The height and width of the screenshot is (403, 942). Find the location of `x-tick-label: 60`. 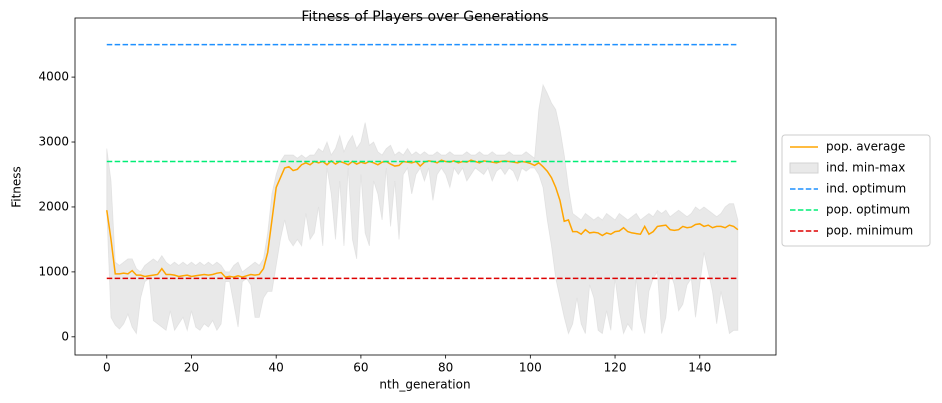

x-tick-label: 60 is located at coordinates (360, 368).